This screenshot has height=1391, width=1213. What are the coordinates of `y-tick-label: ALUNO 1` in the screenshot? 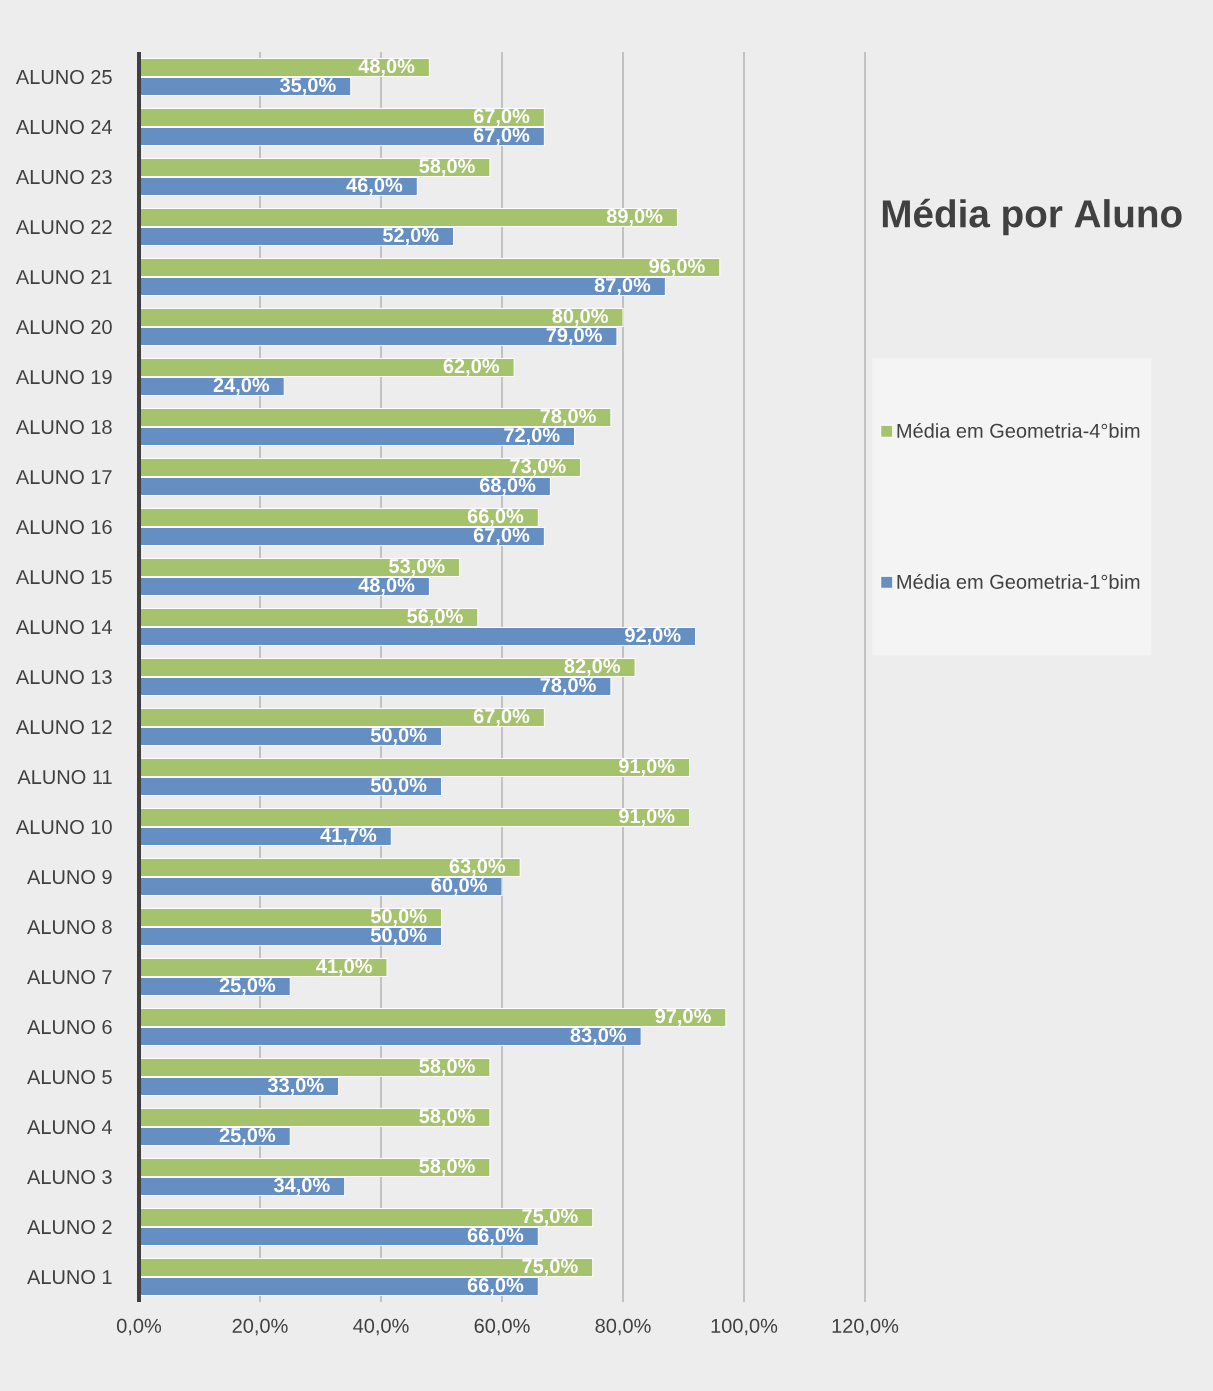 It's located at (69, 1277).